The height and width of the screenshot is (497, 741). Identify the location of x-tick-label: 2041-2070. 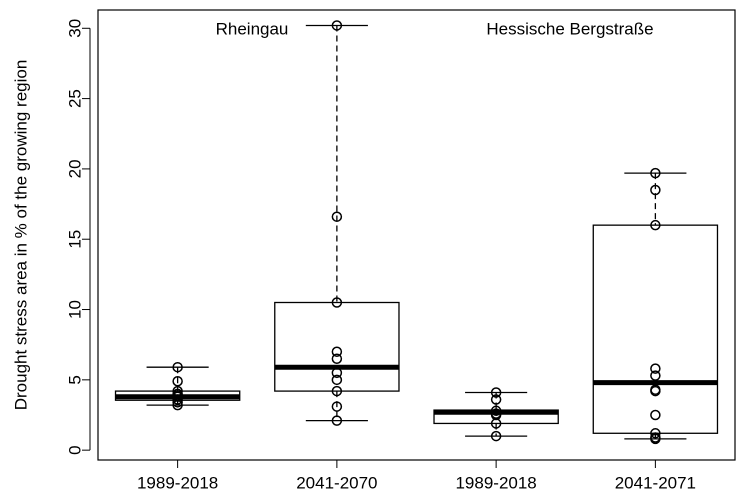
(336, 482).